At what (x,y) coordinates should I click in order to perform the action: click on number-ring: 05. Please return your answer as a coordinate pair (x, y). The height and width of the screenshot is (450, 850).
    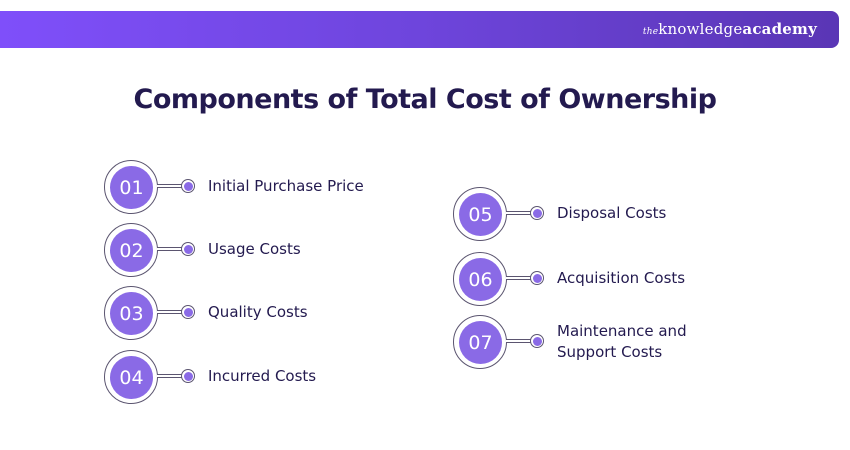
    Looking at the image, I should click on (480, 214).